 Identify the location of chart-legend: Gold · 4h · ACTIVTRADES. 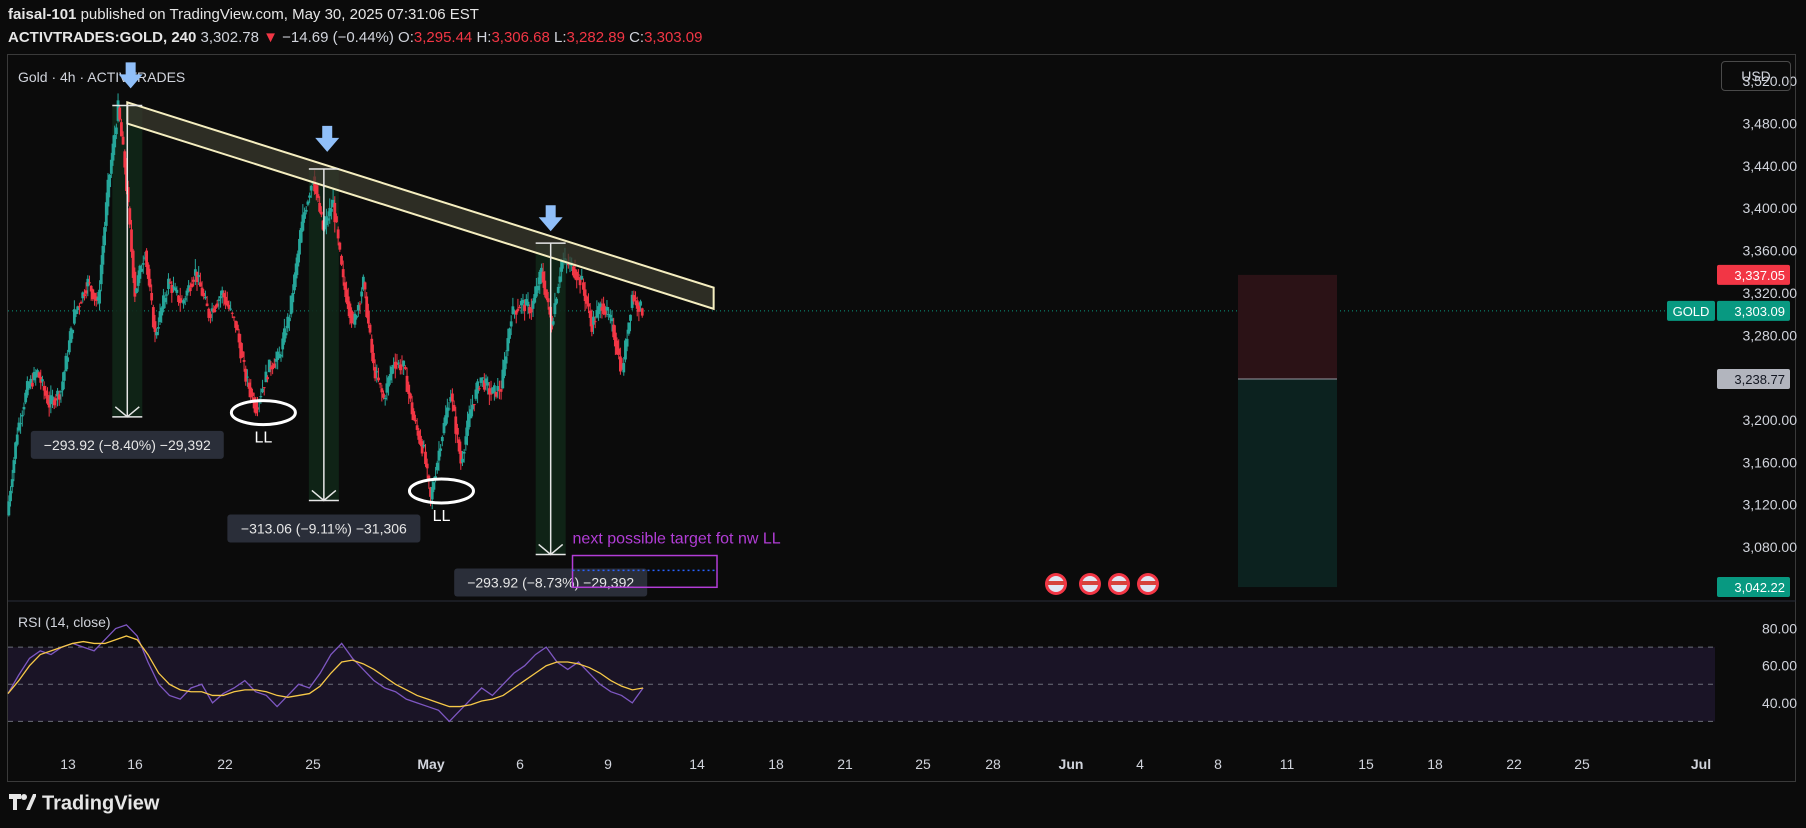
(101, 77).